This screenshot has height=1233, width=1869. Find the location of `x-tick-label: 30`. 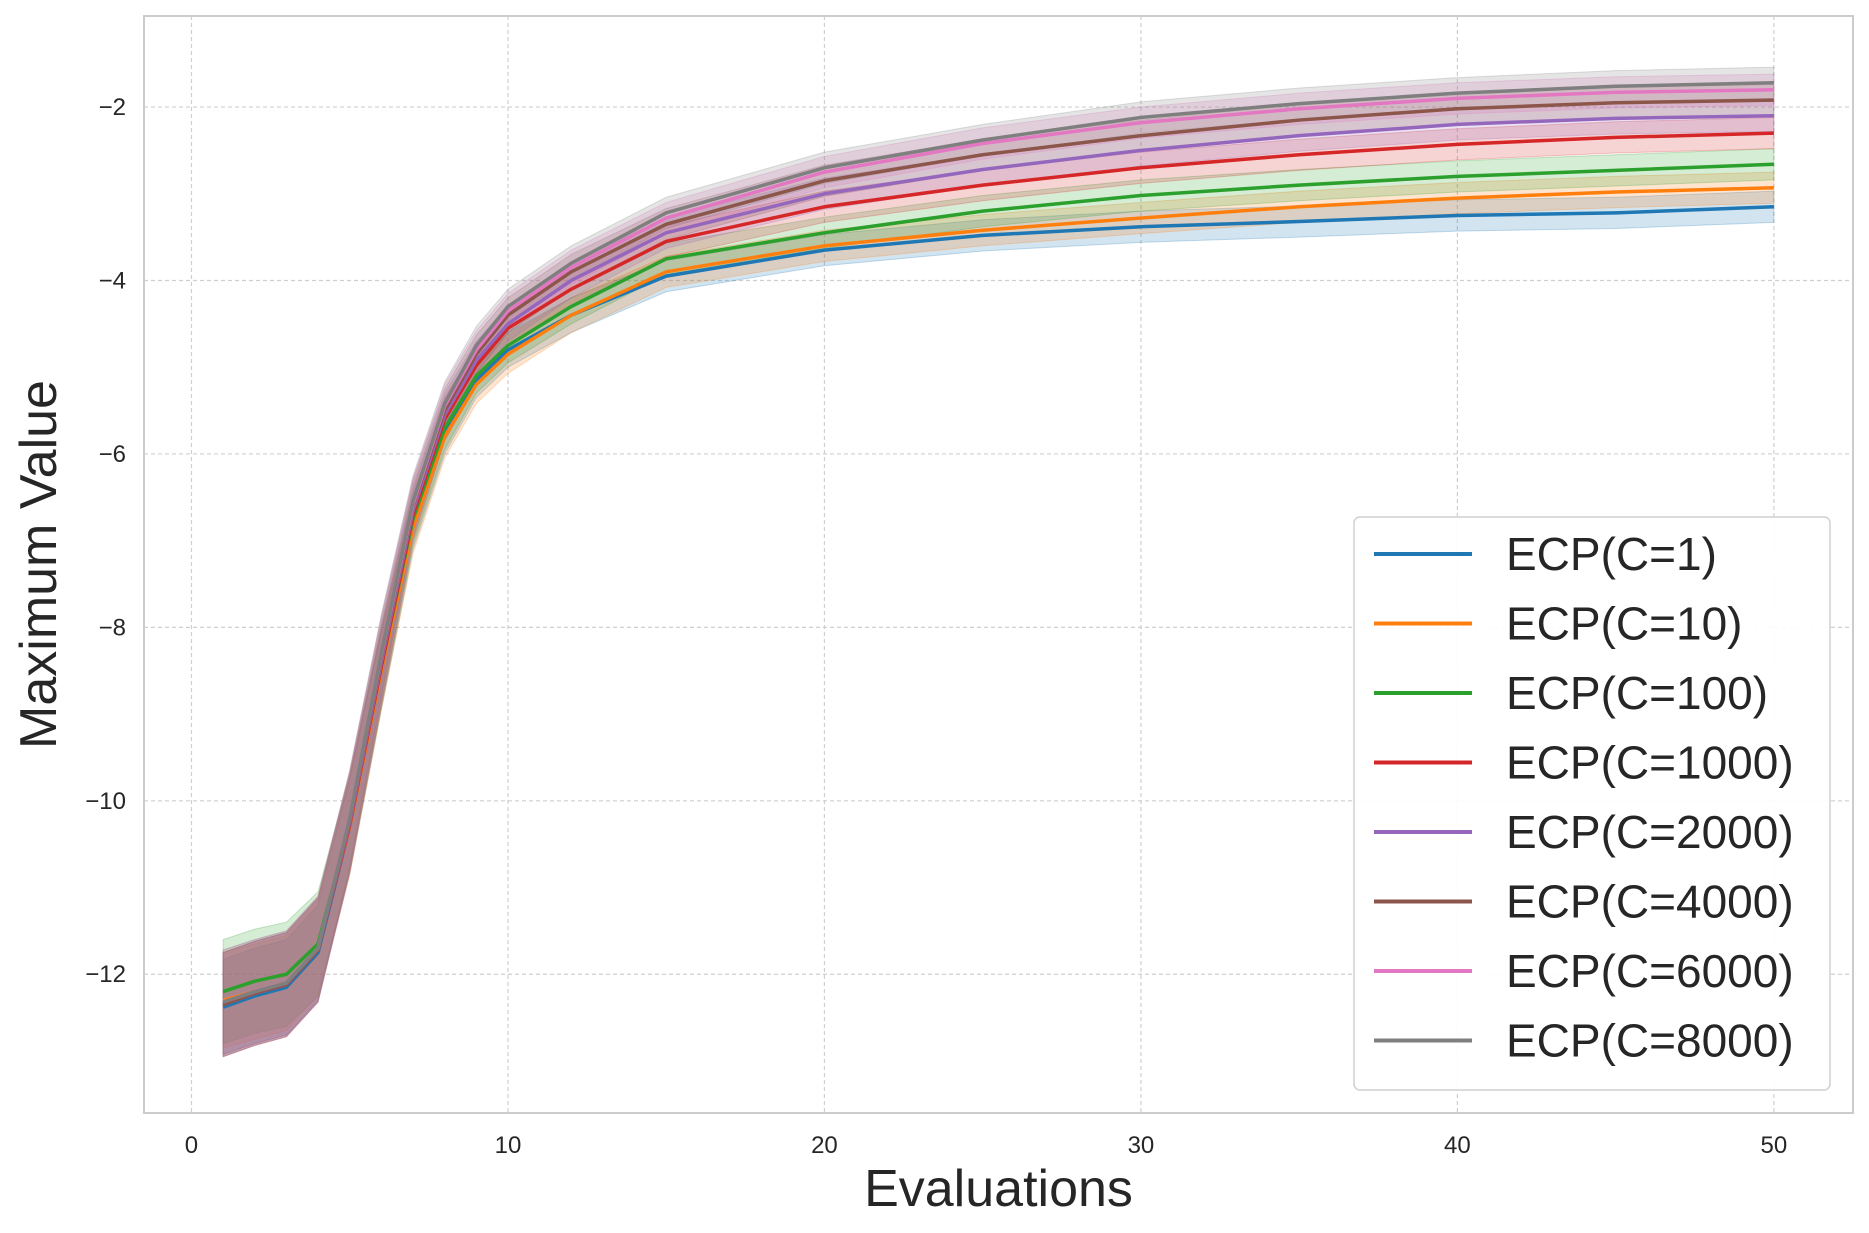

x-tick-label: 30 is located at coordinates (1141, 1145).